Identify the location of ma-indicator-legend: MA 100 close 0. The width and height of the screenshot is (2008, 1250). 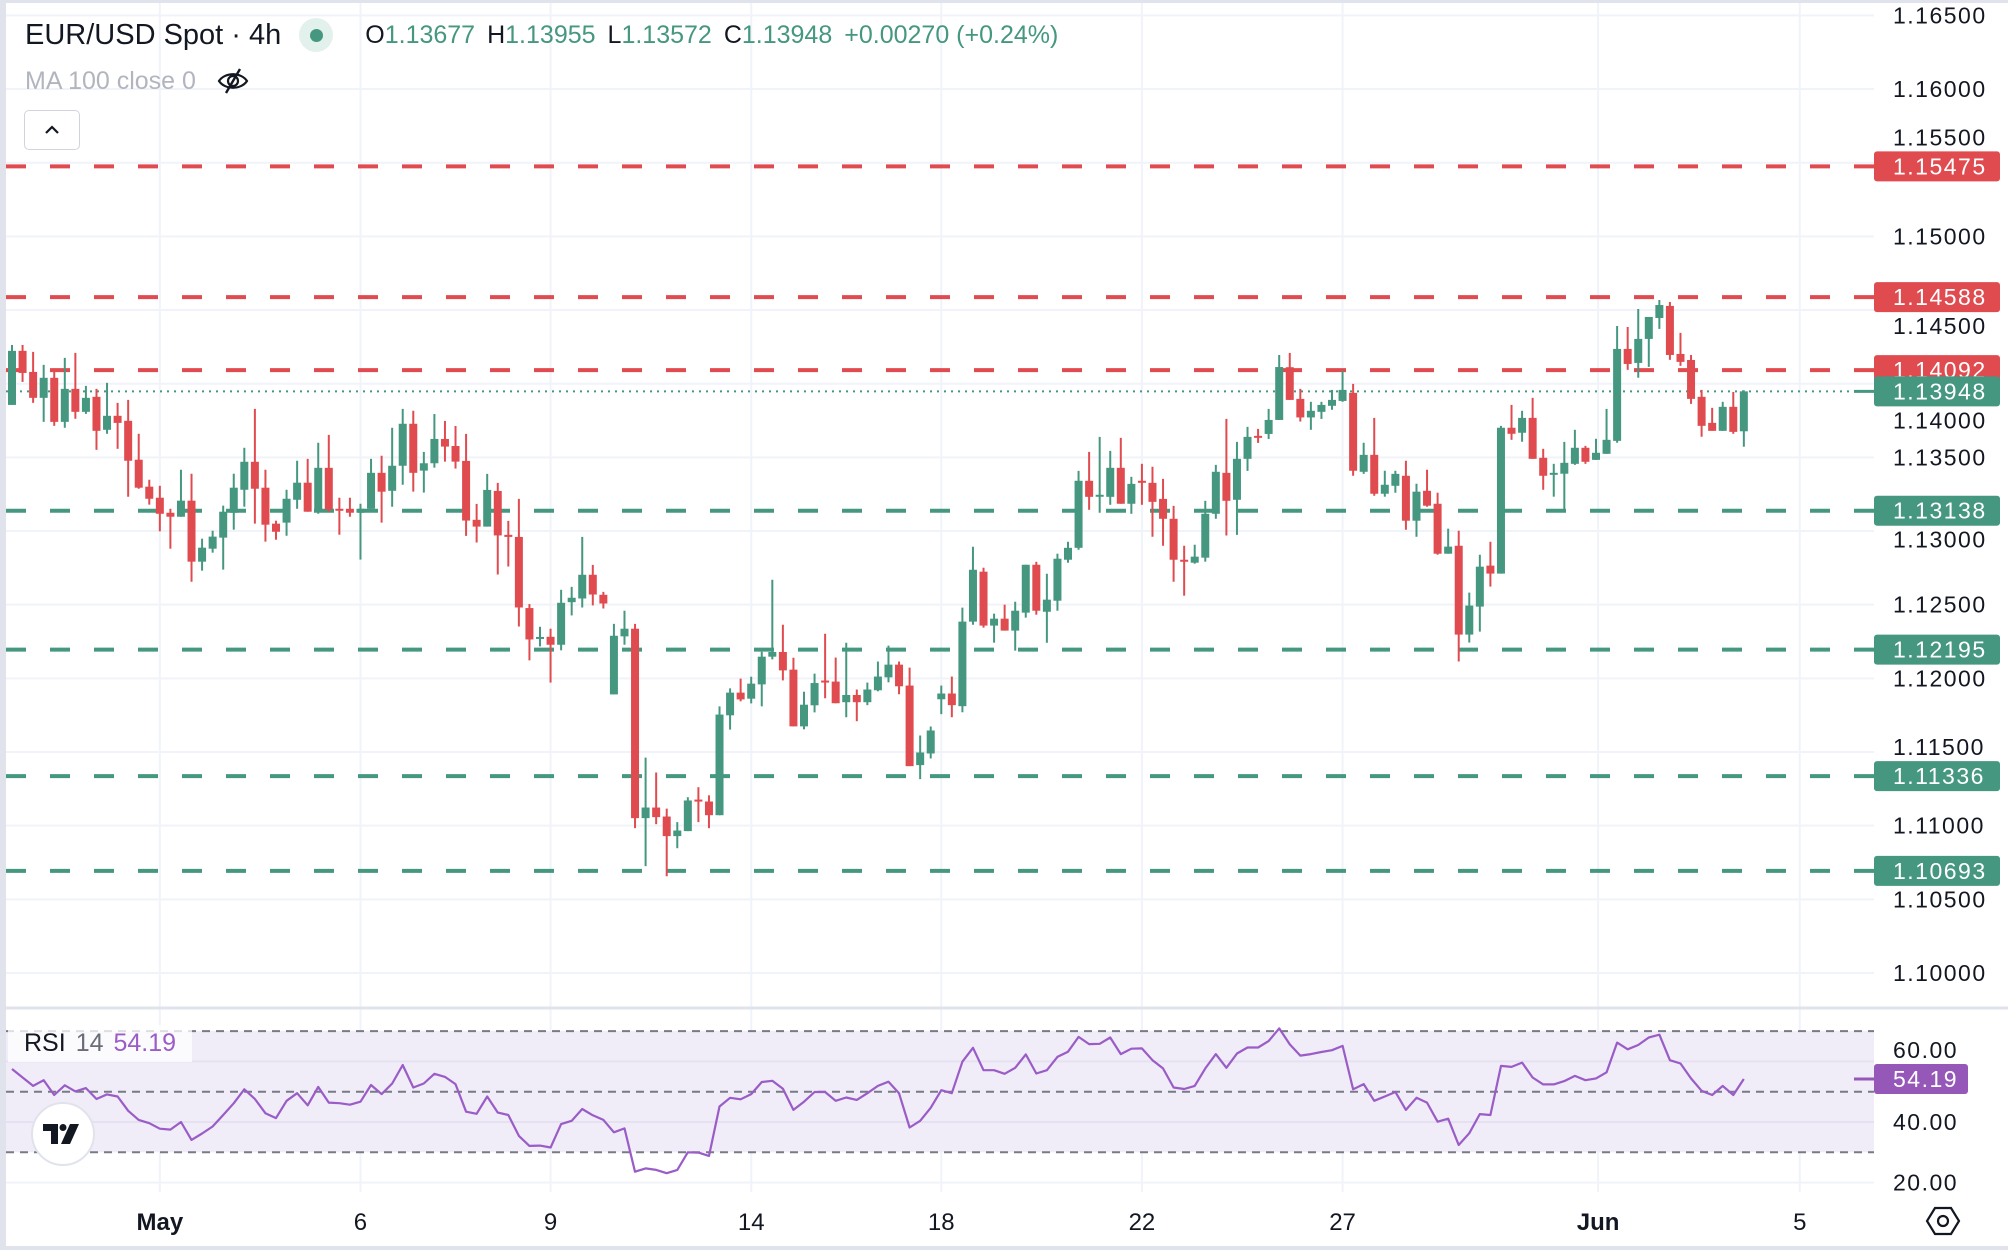
(137, 81).